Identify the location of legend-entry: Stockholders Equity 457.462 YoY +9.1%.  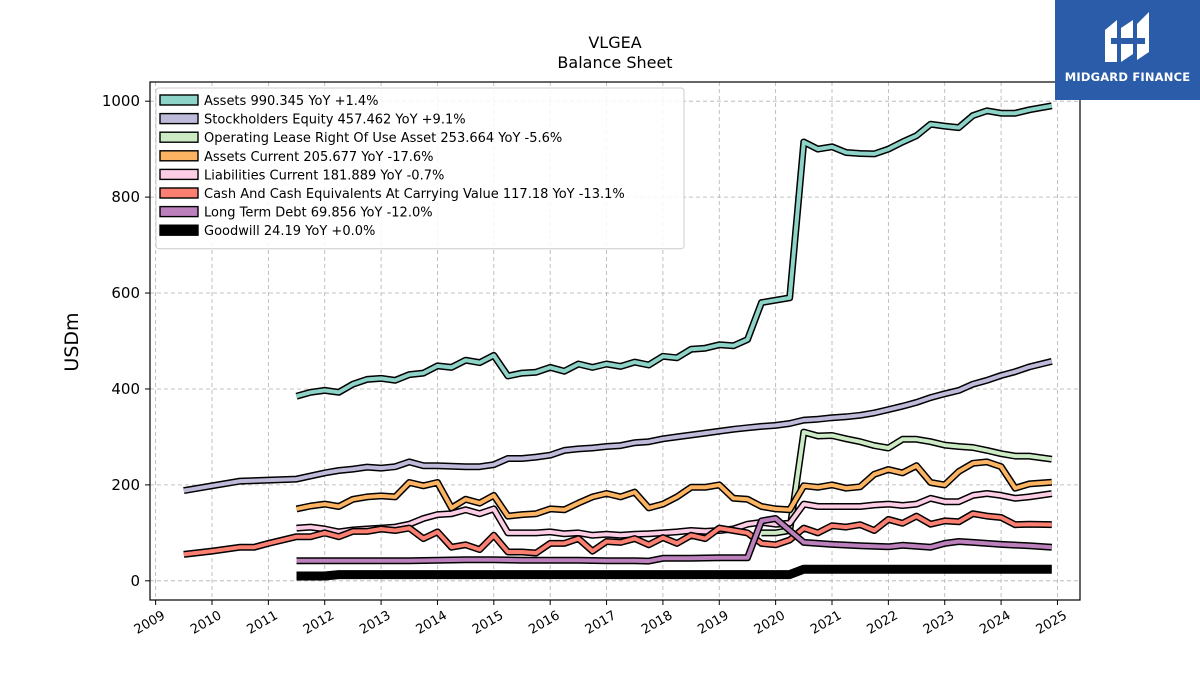
(335, 120).